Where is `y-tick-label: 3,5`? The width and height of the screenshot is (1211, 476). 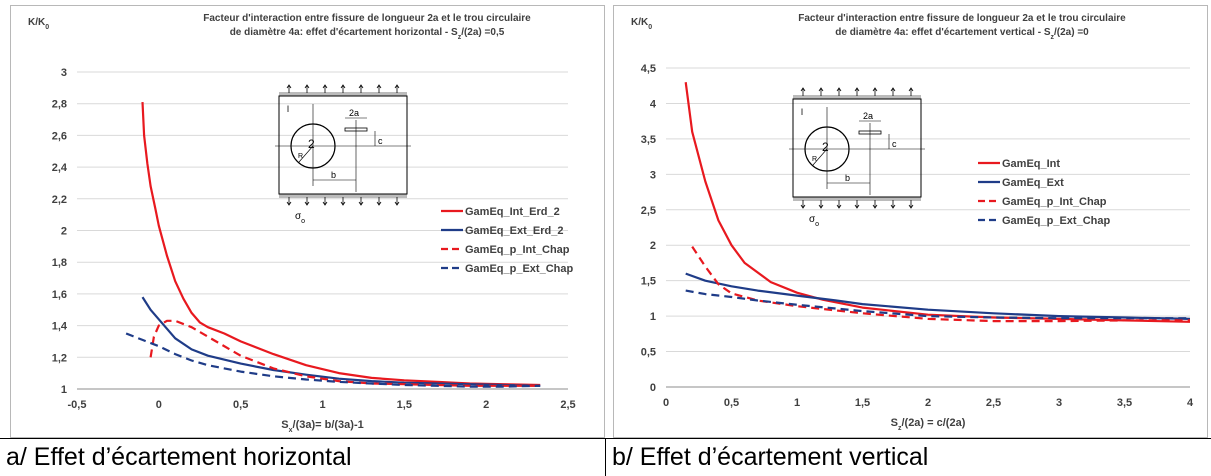 y-tick-label: 3,5 is located at coordinates (648, 140).